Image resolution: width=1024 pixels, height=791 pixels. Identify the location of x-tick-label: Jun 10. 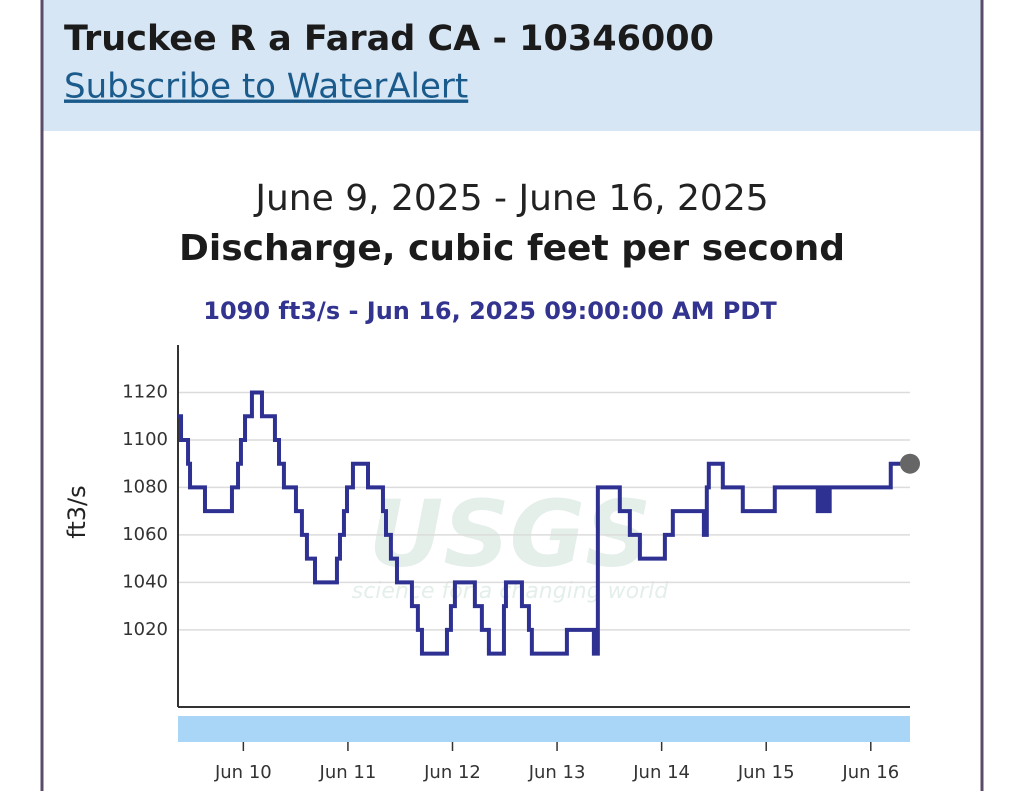
(243, 772).